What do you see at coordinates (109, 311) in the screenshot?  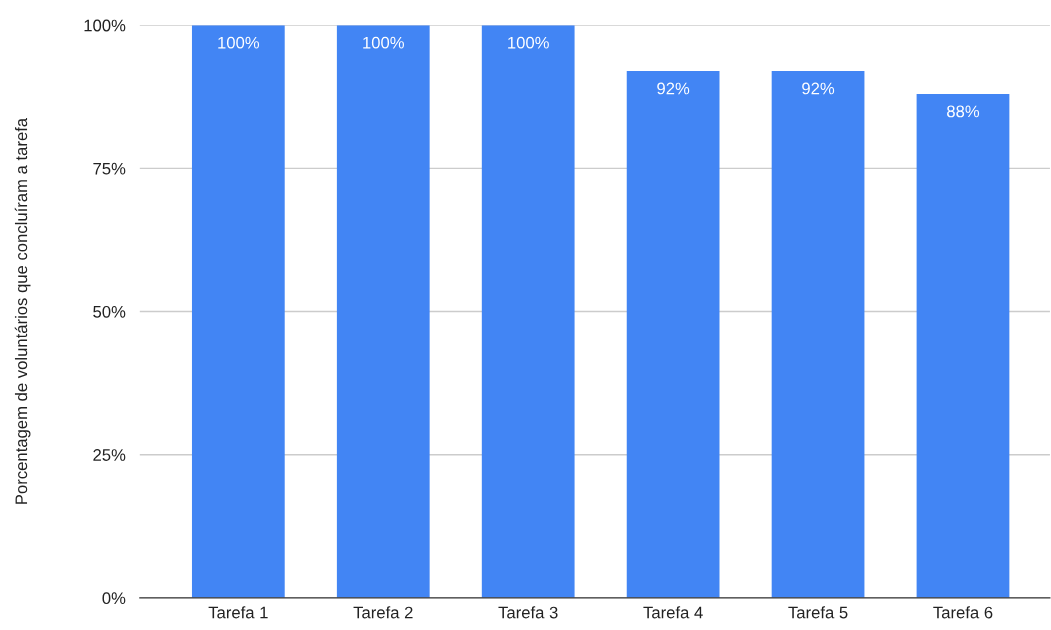 I see `y-tick-label: 50%` at bounding box center [109, 311].